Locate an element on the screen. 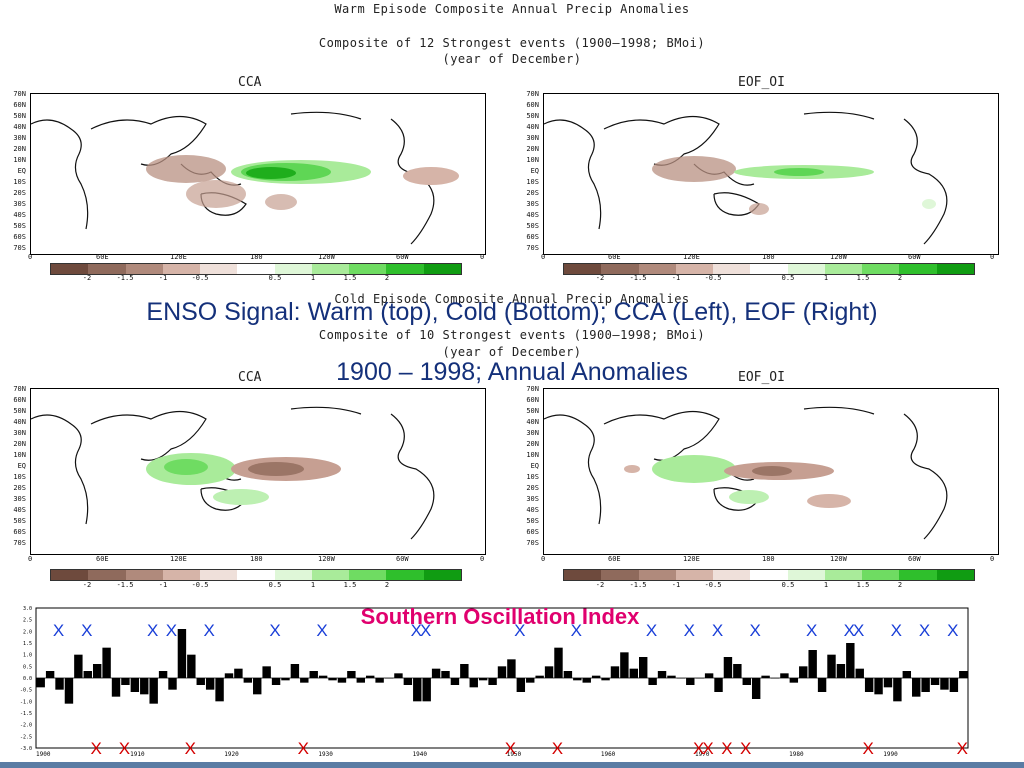 This screenshot has width=1024, height=768. slide-subheading: 1900 – 1998; Annual Anomalies is located at coordinates (512, 372).